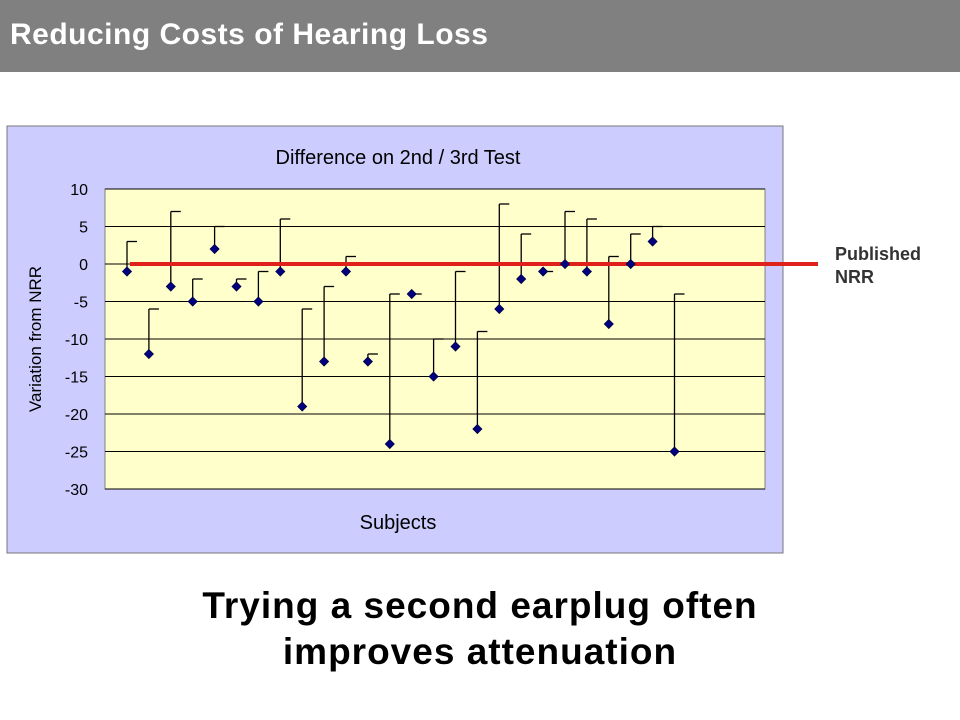 The height and width of the screenshot is (720, 960). What do you see at coordinates (878, 254) in the screenshot?
I see `published-nrr-label-line1: Published` at bounding box center [878, 254].